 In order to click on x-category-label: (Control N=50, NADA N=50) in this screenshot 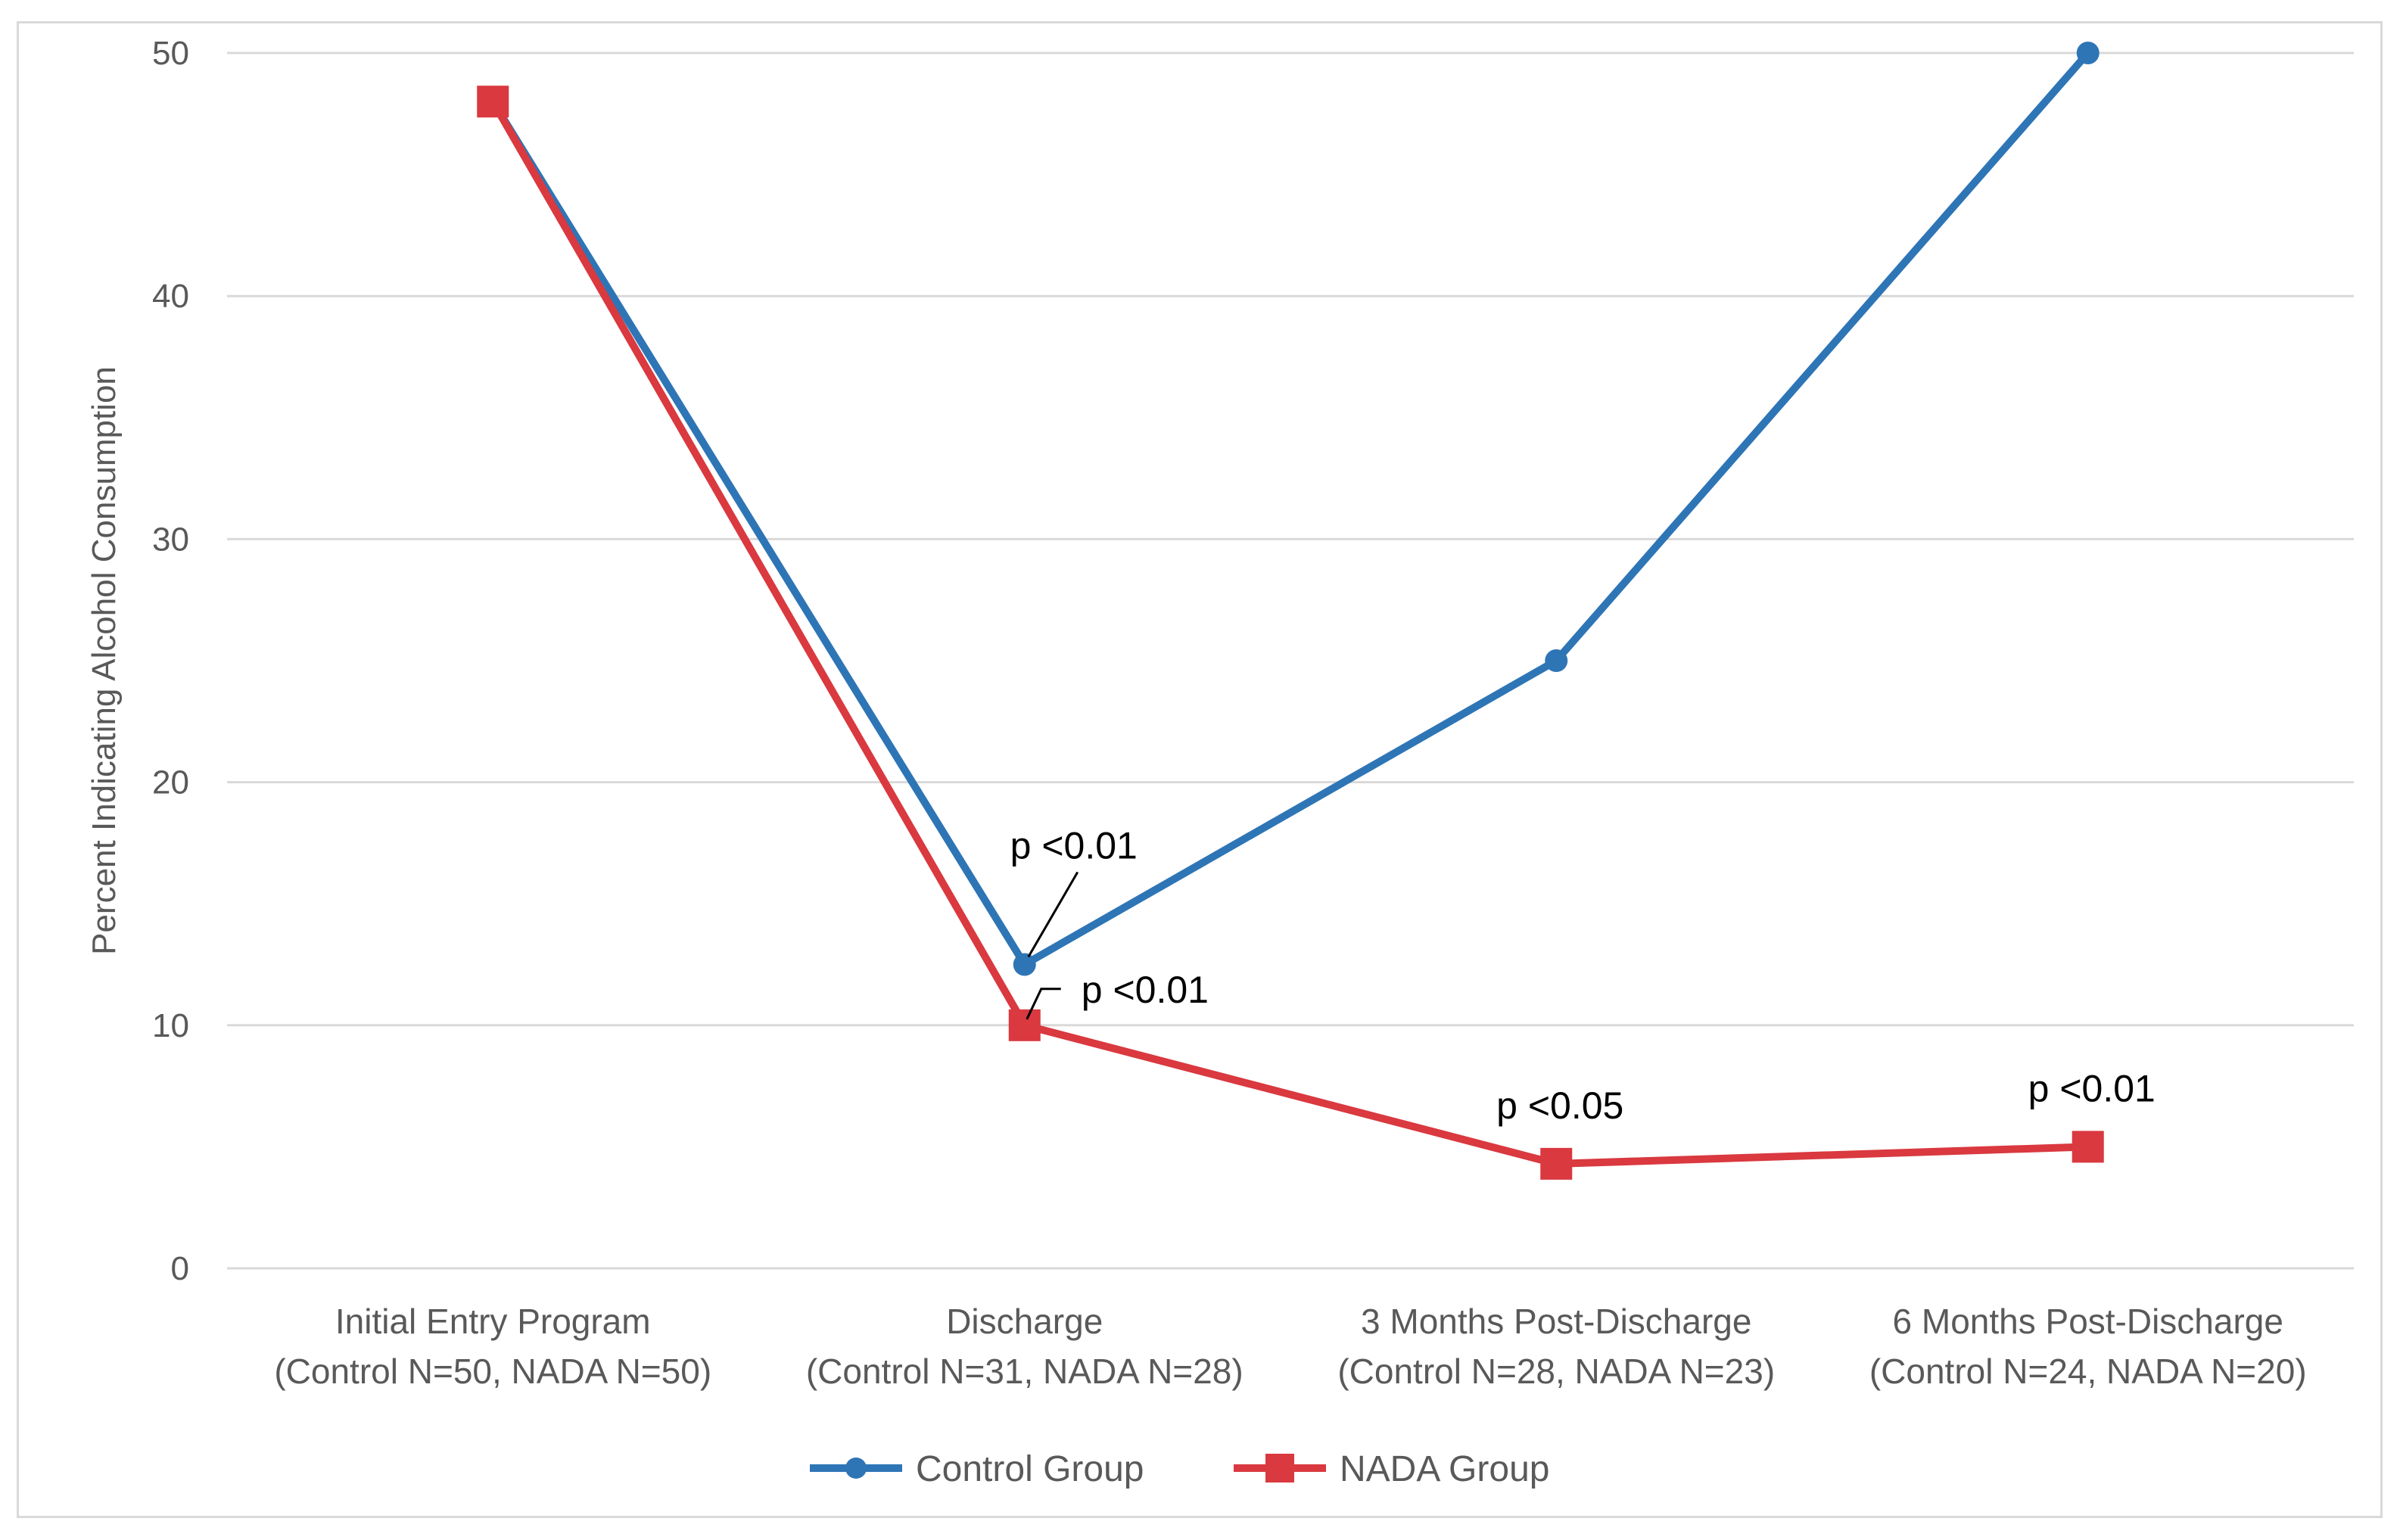, I will do `click(492, 1372)`.